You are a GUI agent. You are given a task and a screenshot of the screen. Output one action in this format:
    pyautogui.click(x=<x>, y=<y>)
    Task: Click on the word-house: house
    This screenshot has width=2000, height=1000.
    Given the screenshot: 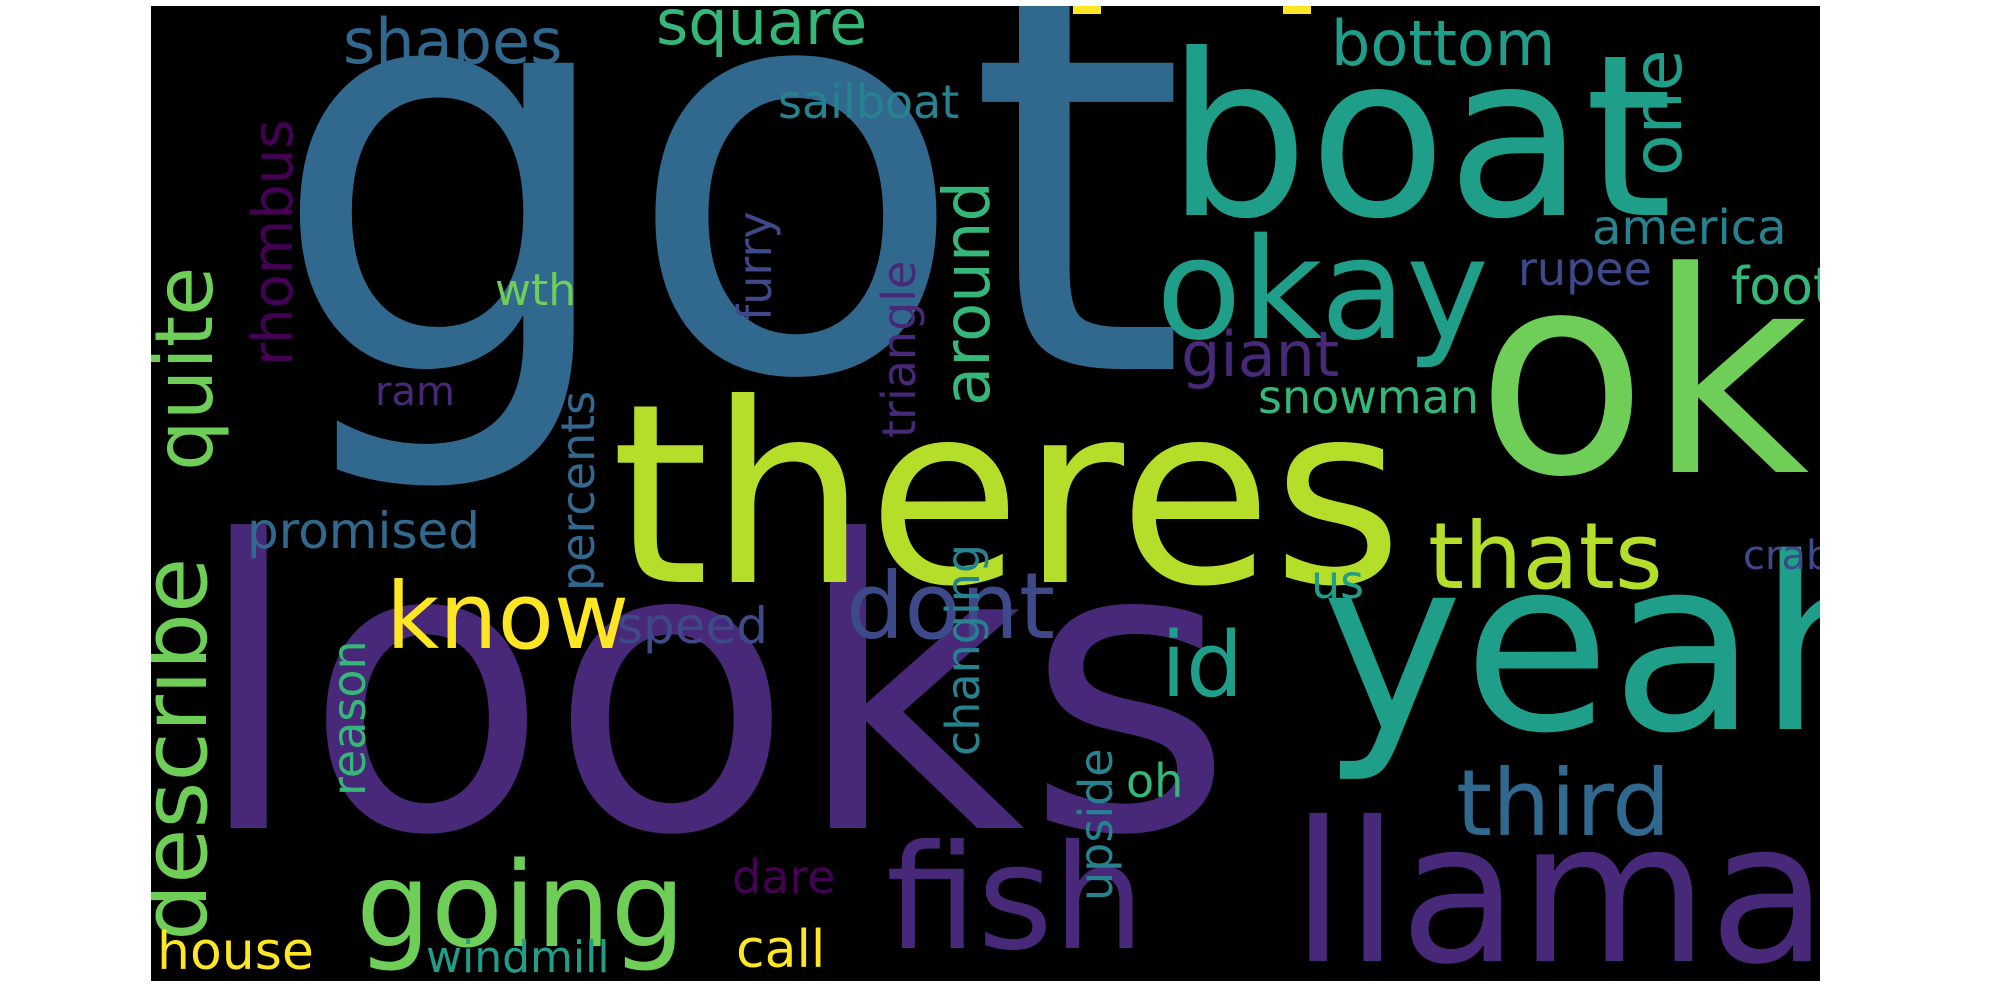 What is the action you would take?
    pyautogui.click(x=235, y=951)
    